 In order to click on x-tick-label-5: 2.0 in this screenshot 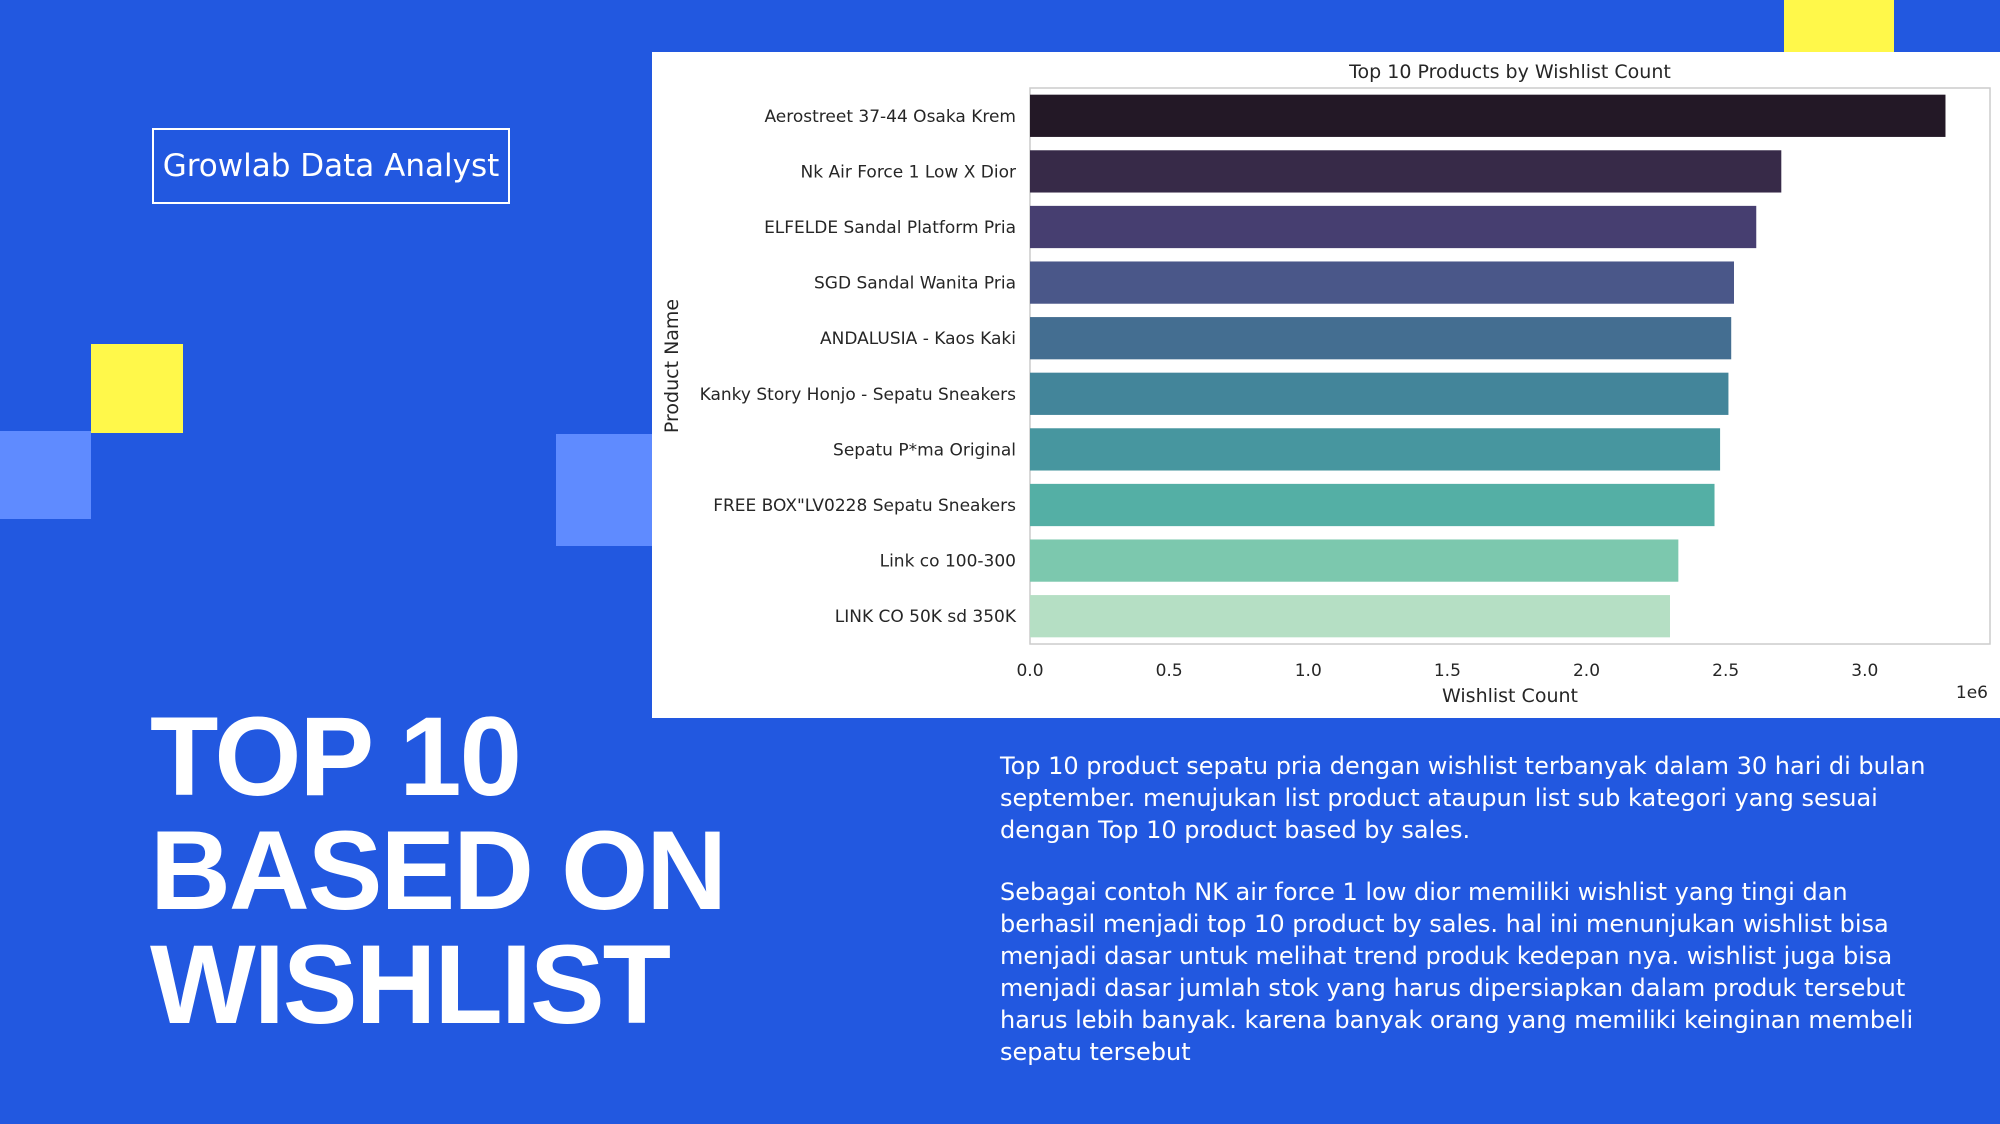, I will do `click(1586, 671)`.